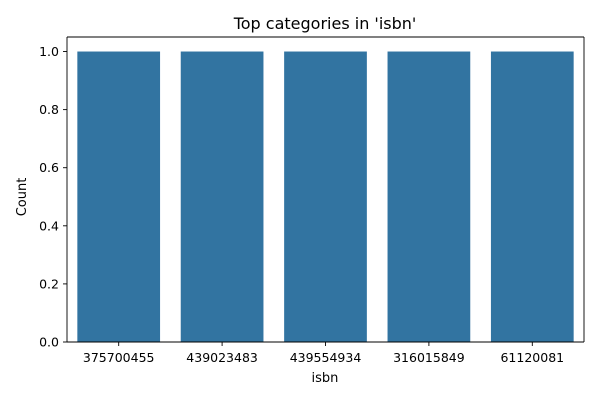 The image size is (600, 400). Describe the element at coordinates (532, 357) in the screenshot. I see `x-tick-label: 61120081` at that location.